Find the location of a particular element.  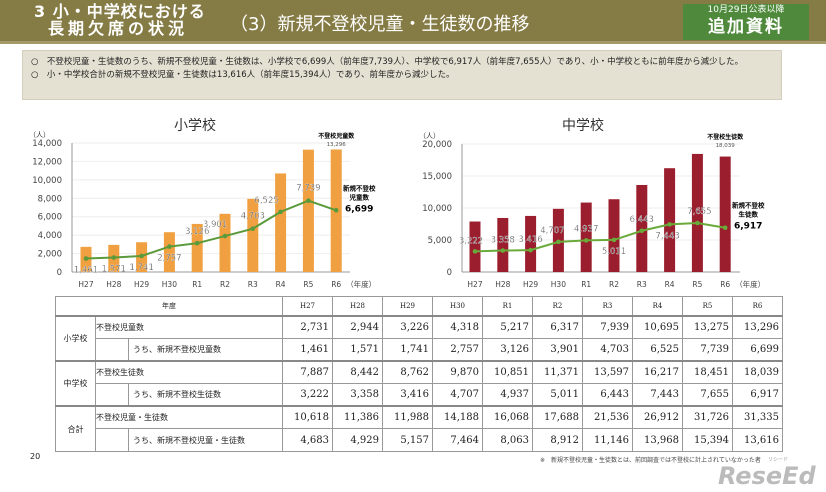

line-data-label: 7,443 is located at coordinates (667, 236).